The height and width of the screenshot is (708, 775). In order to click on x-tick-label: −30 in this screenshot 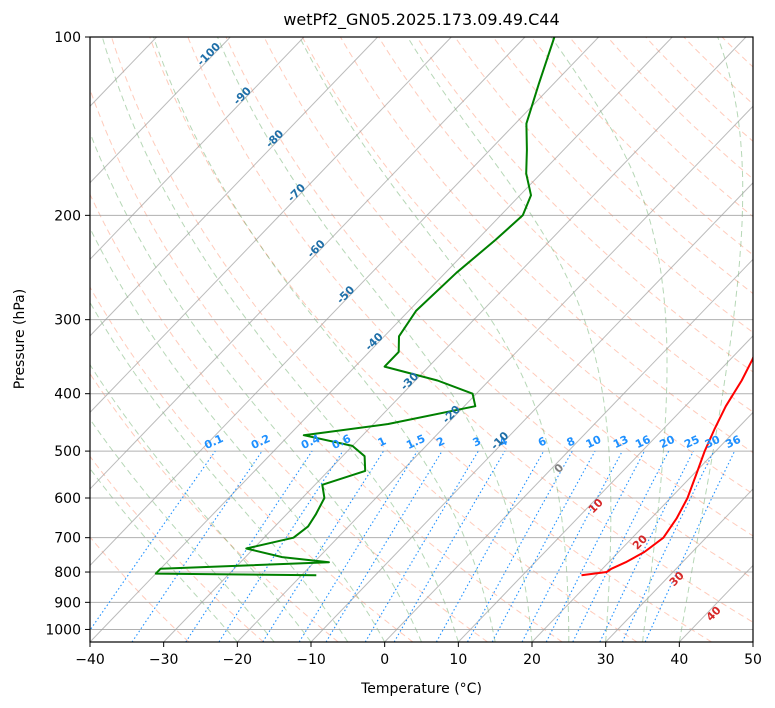, I will do `click(164, 660)`.